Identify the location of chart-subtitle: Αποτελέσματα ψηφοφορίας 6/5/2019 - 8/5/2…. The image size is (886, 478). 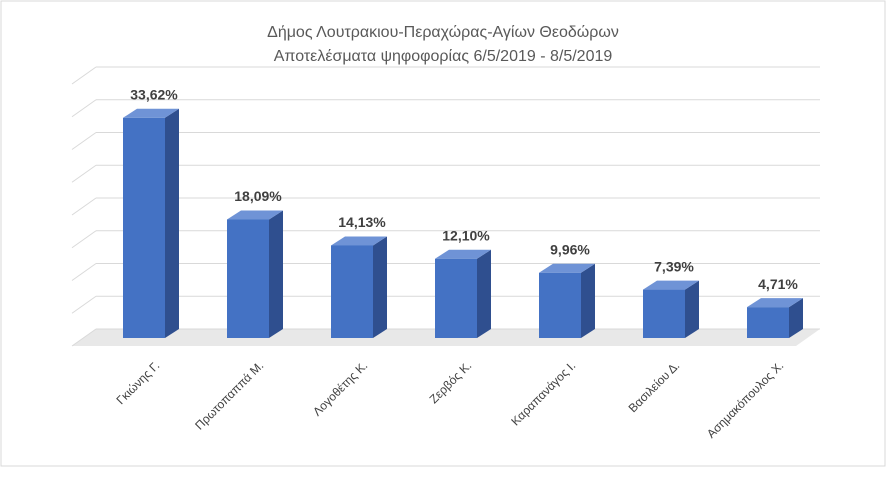
(443, 56).